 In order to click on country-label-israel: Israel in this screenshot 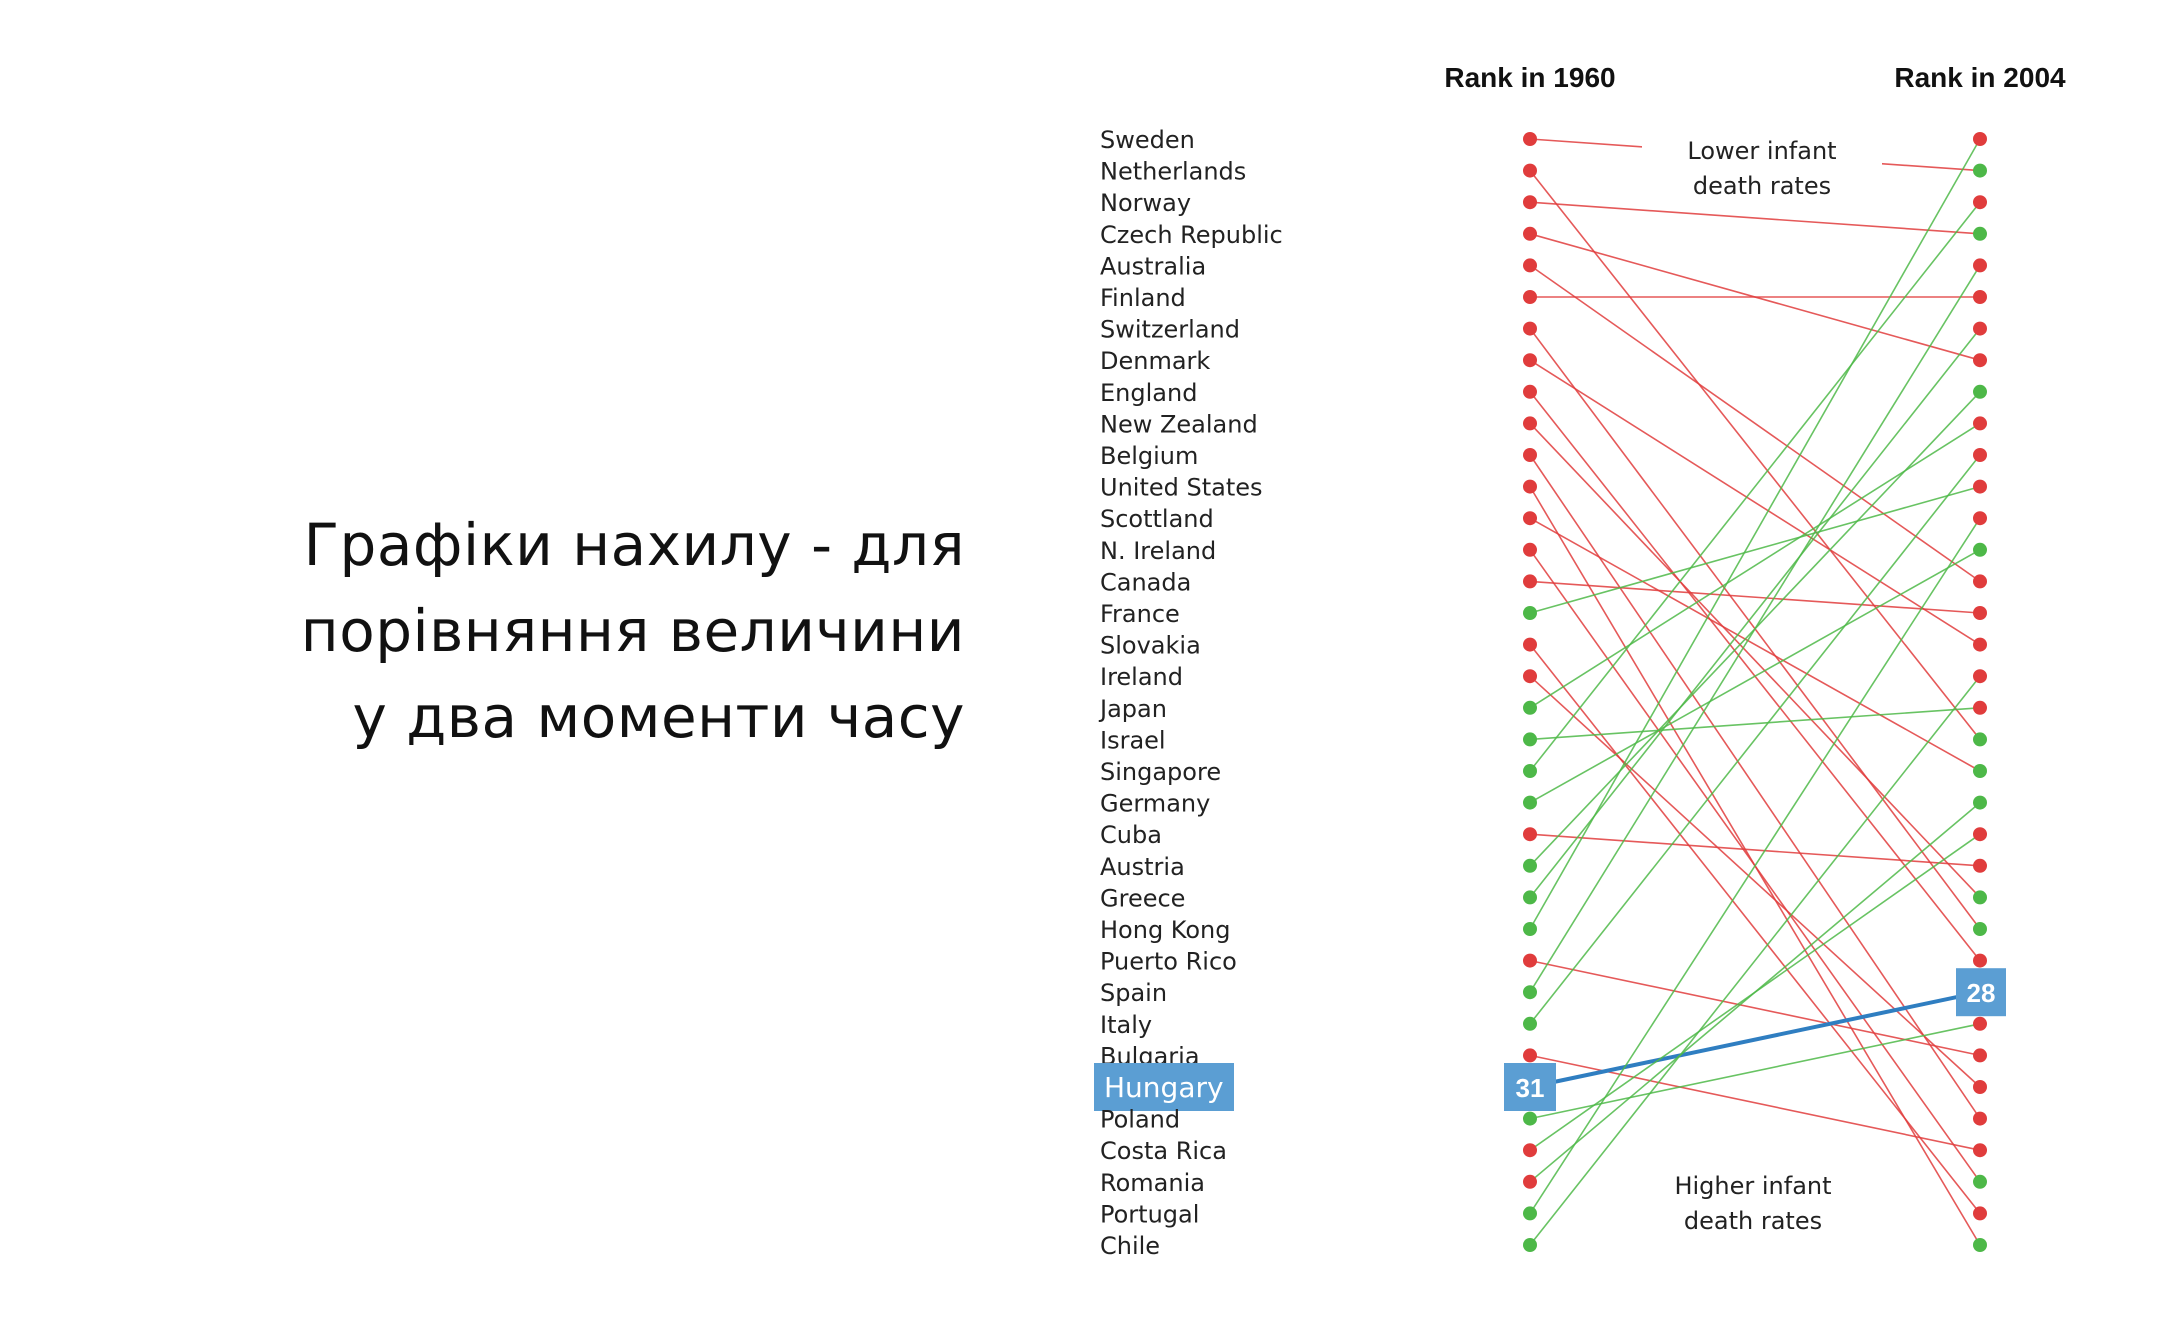, I will do `click(1133, 740)`.